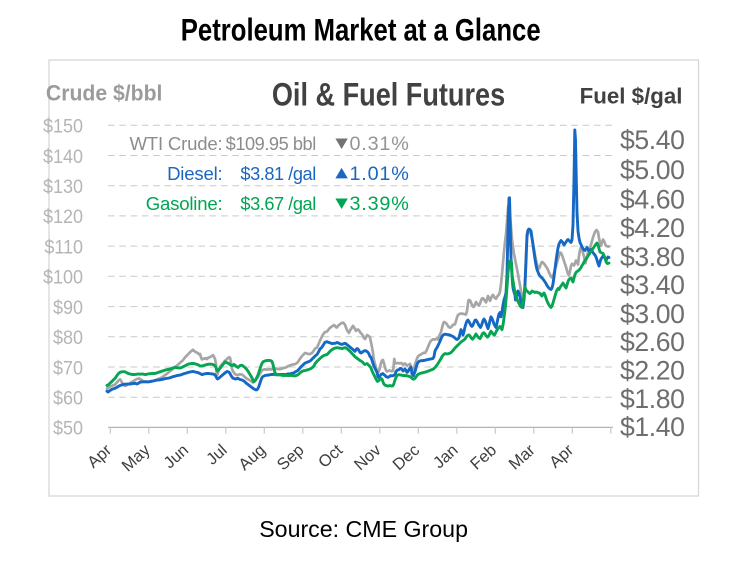  Describe the element at coordinates (363, 529) in the screenshot. I see `svg-text: Source: CME Group` at that location.